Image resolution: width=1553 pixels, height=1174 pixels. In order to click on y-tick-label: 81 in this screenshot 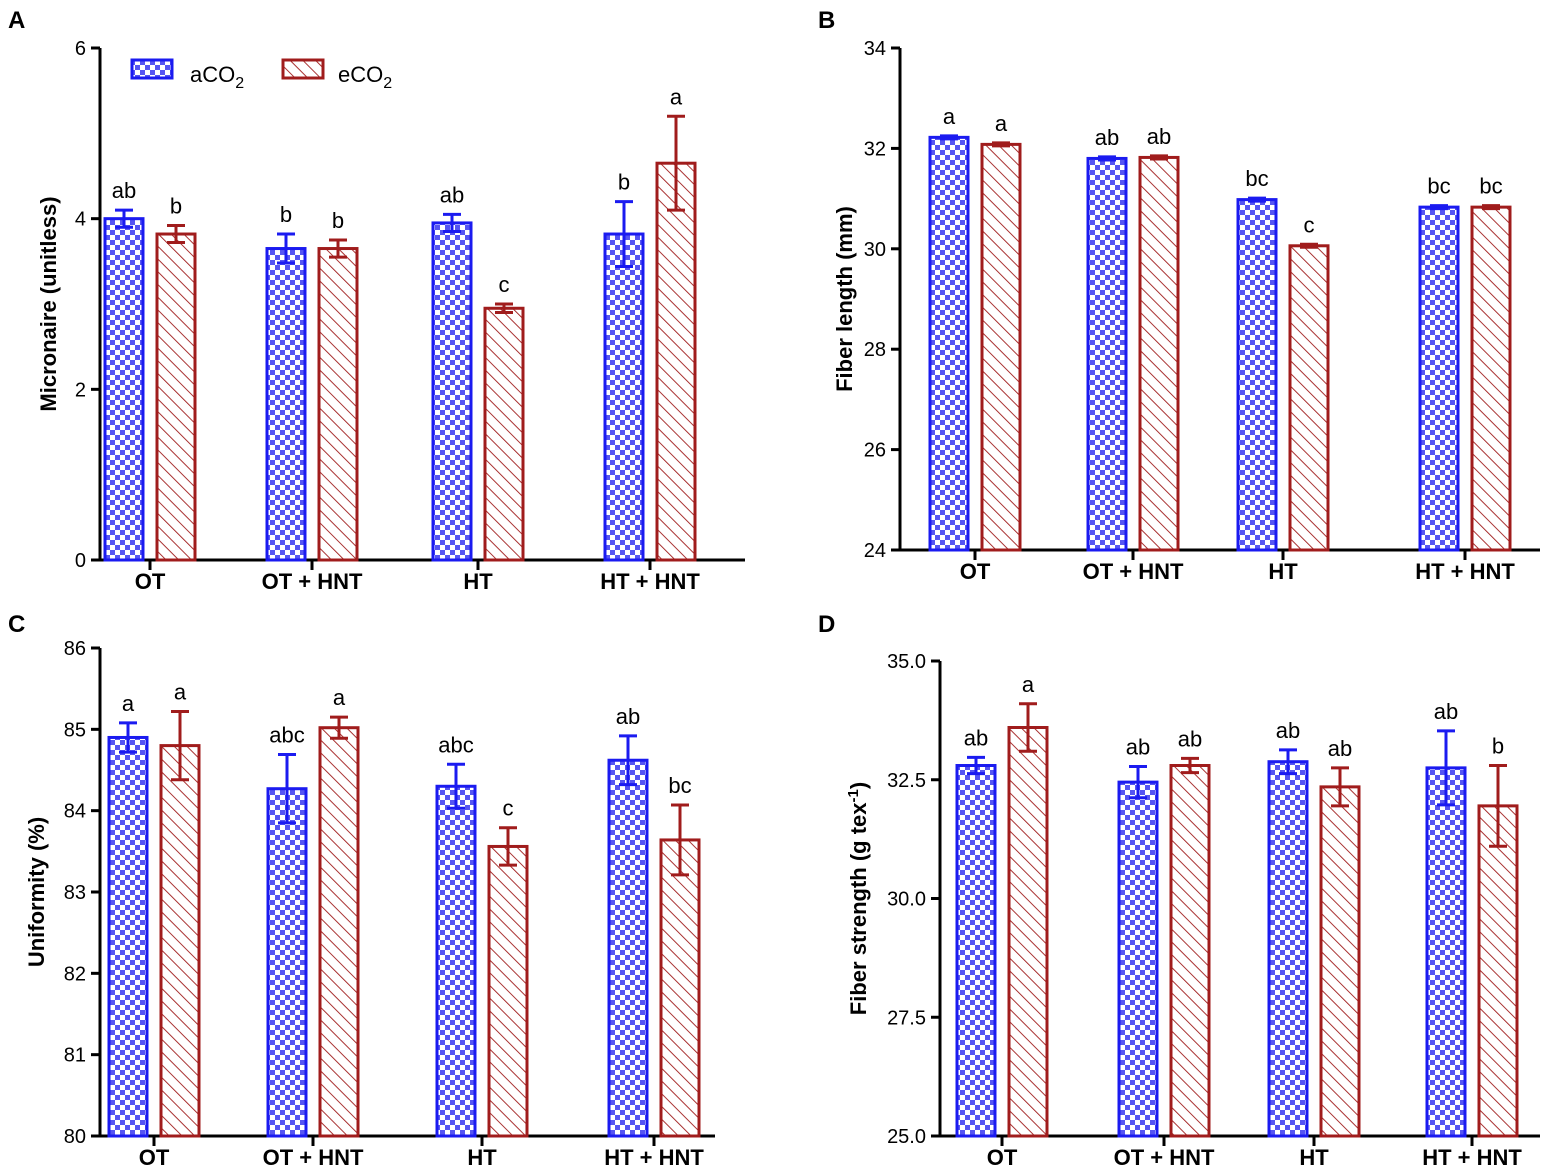, I will do `click(75, 1056)`.